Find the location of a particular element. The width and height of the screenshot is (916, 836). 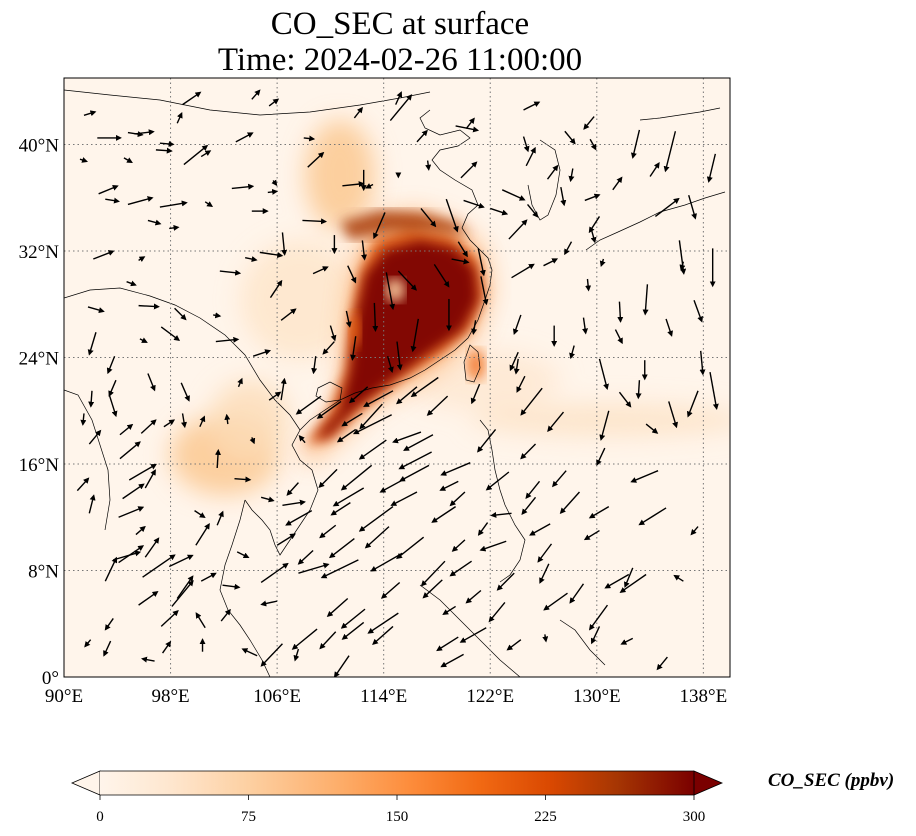

coastline-japan-south is located at coordinates (655, 221).